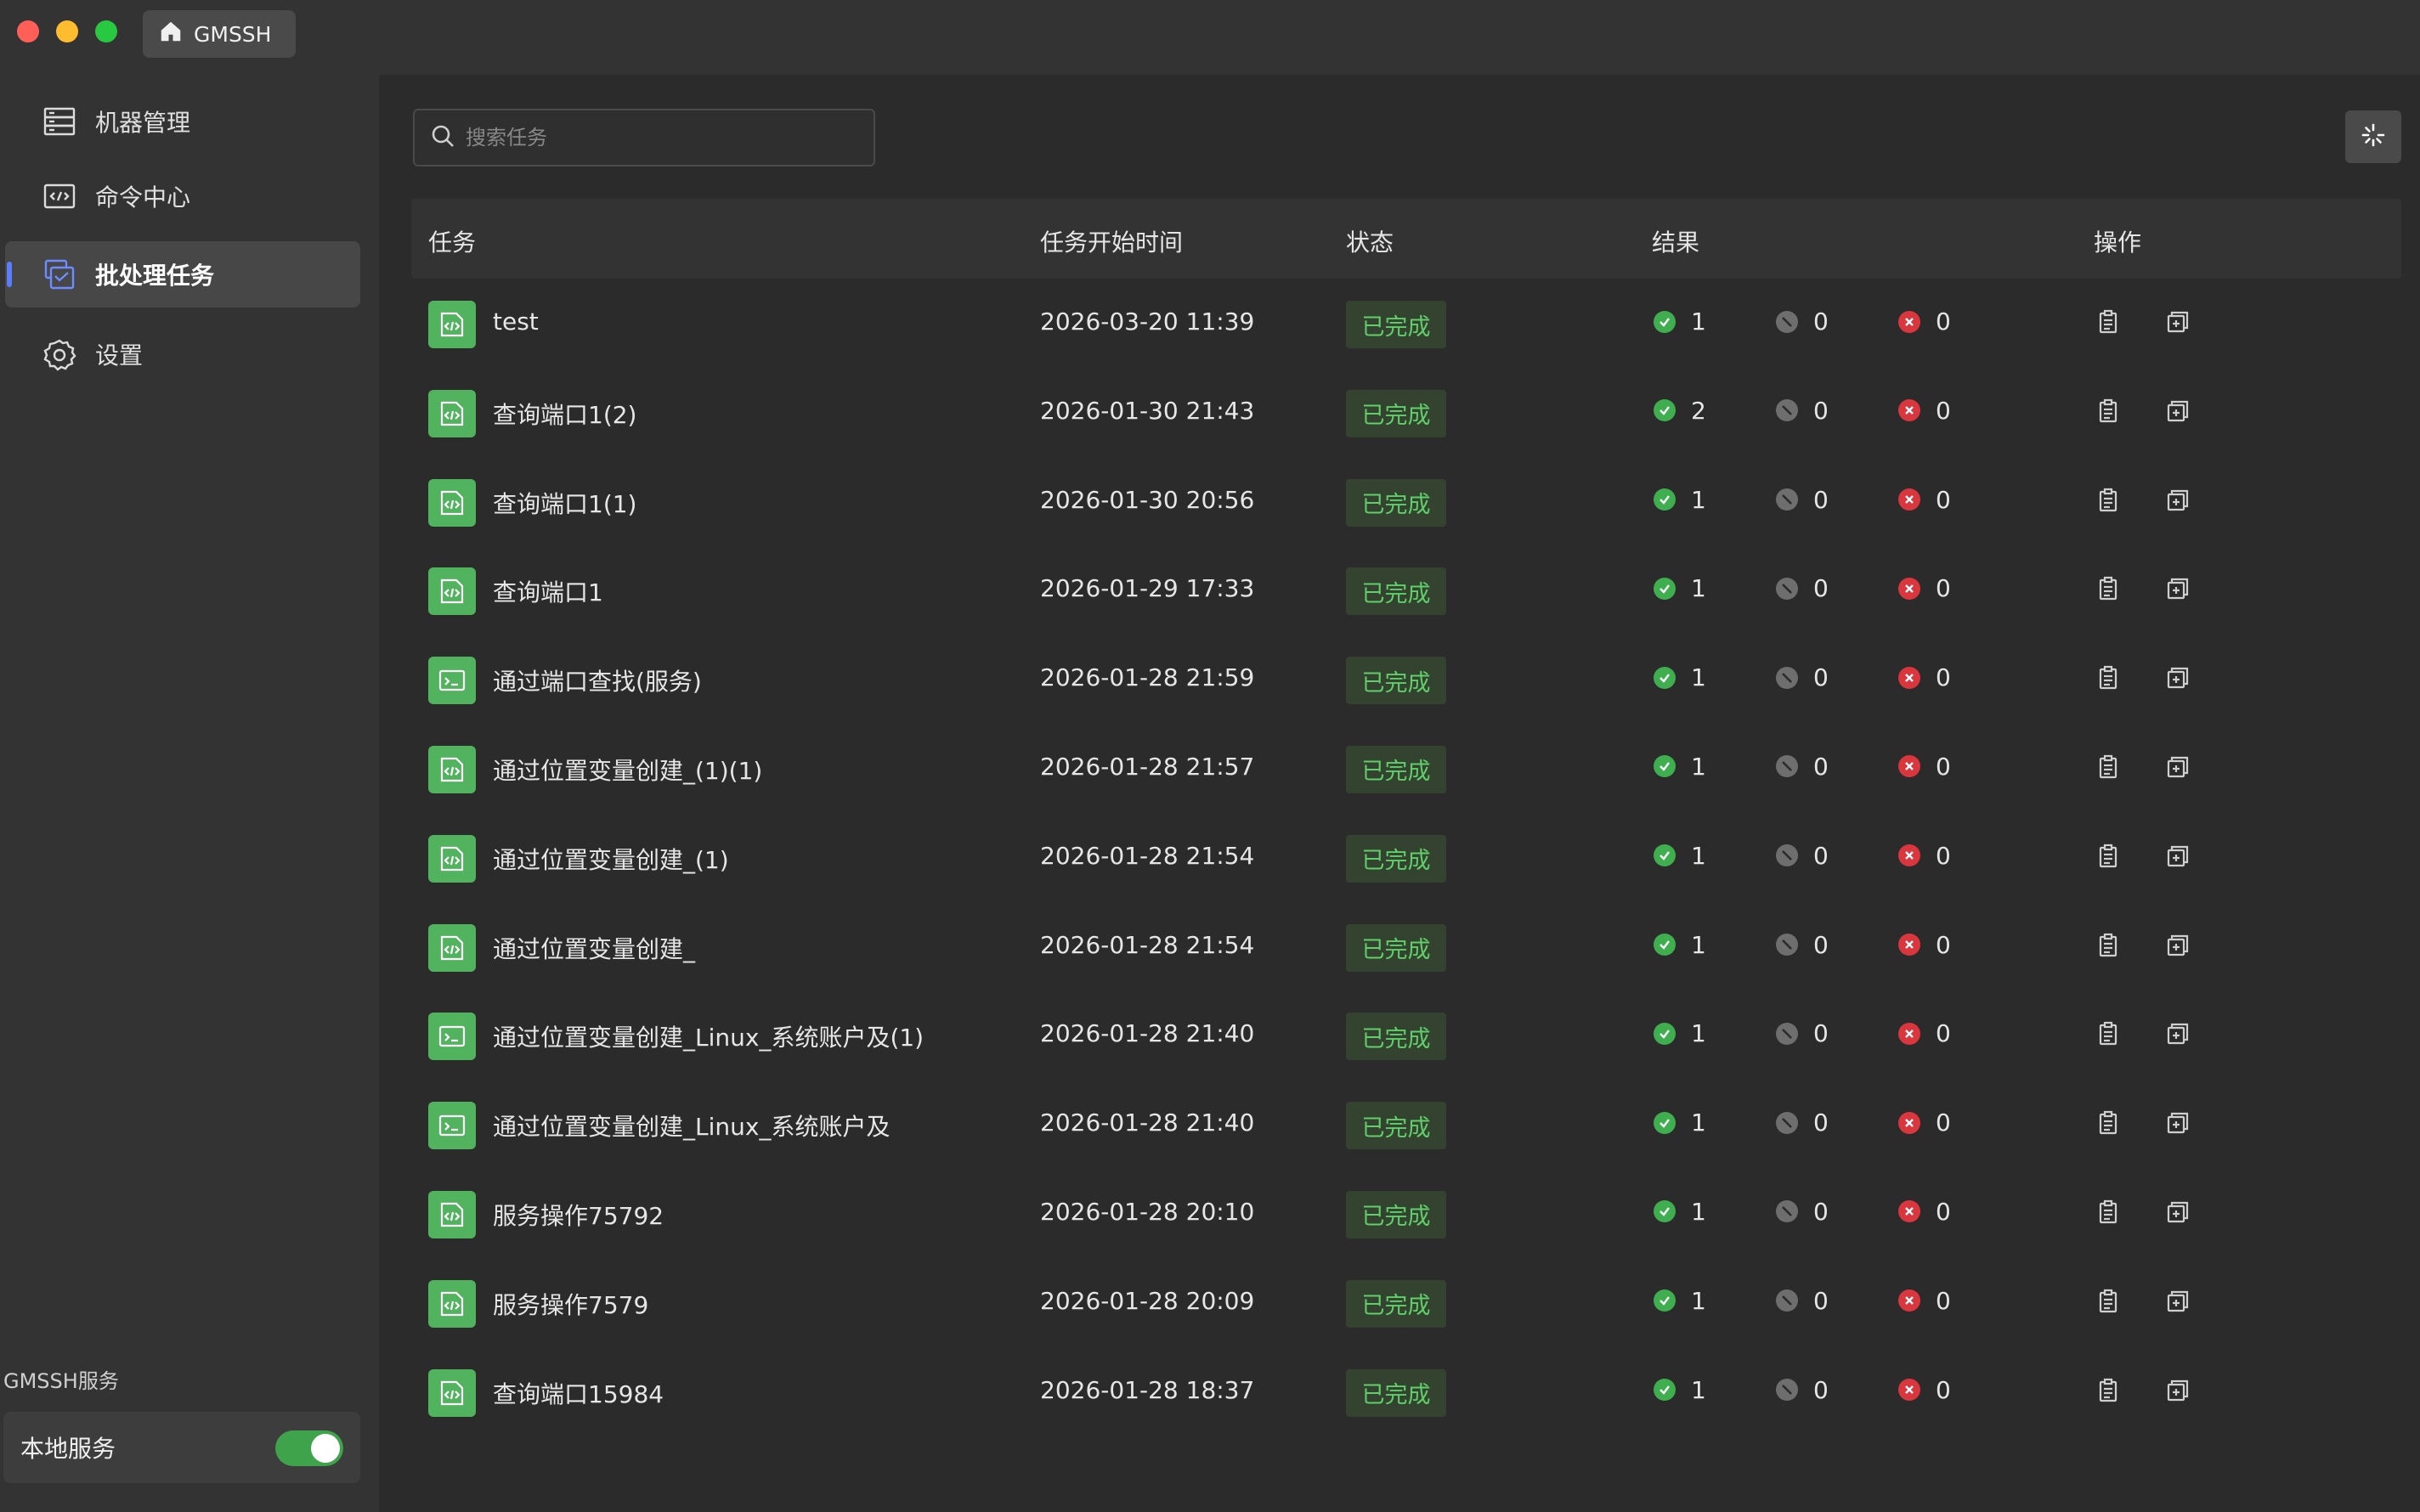  What do you see at coordinates (628, 770) in the screenshot?
I see `task-name: 通过位置变量创建_(1)(1)` at bounding box center [628, 770].